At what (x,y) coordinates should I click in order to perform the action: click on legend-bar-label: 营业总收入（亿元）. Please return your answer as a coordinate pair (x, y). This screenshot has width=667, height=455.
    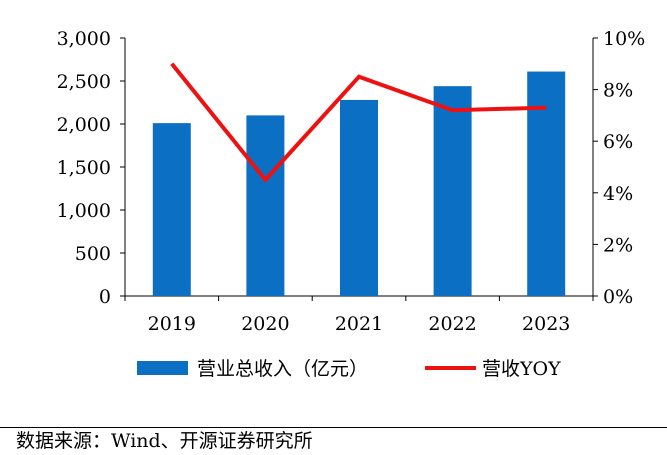
    Looking at the image, I should click on (282, 369).